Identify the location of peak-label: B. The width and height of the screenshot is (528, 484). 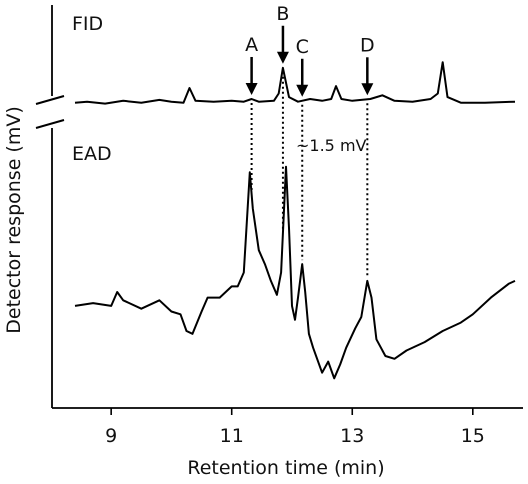
(282, 14).